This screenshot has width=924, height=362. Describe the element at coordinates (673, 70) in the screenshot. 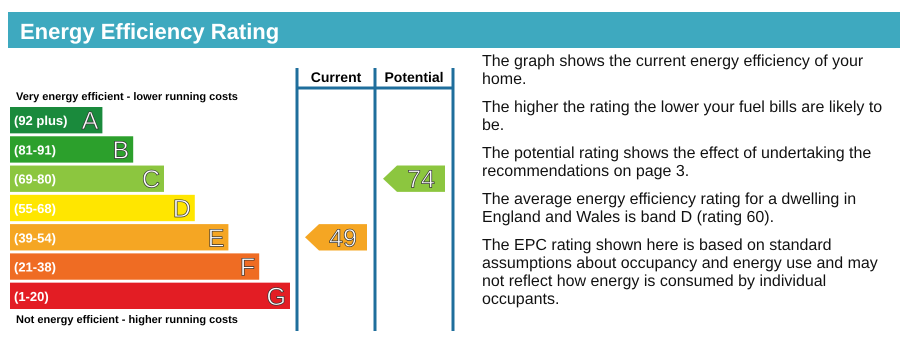

I see `text: The graph shows the current energy efficiency of your home.` at that location.